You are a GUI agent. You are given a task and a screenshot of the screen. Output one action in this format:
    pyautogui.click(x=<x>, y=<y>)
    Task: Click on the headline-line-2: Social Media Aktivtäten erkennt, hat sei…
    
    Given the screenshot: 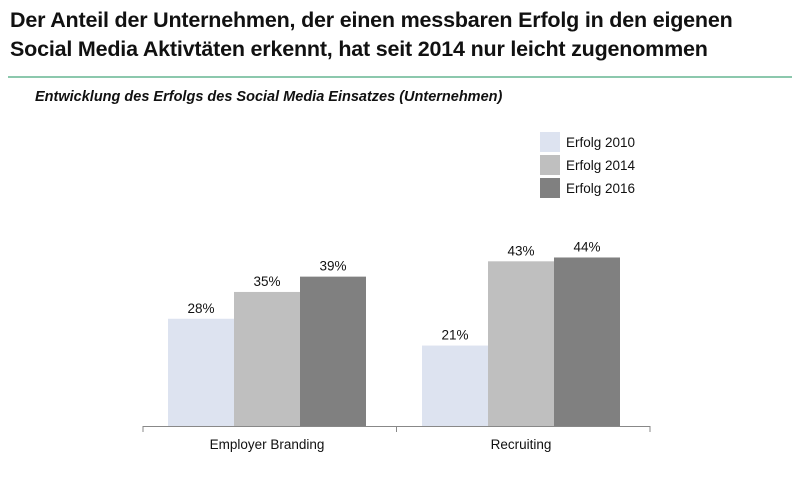 What is the action you would take?
    pyautogui.click(x=359, y=49)
    